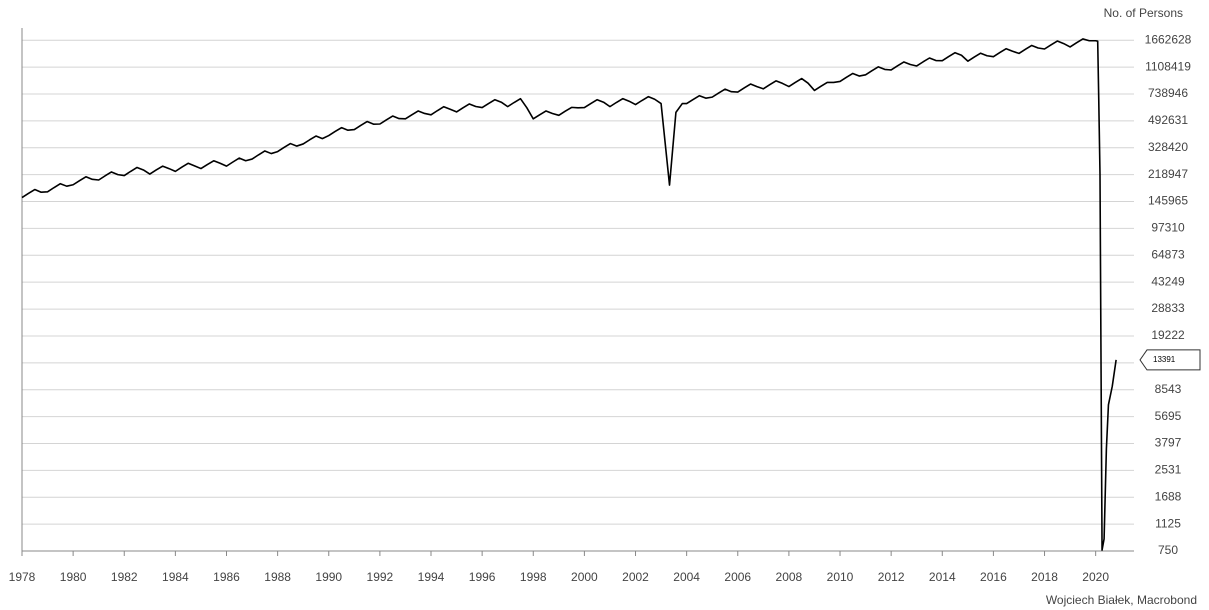 This screenshot has width=1209, height=610. I want to click on x-tick-label: 1994, so click(431, 577).